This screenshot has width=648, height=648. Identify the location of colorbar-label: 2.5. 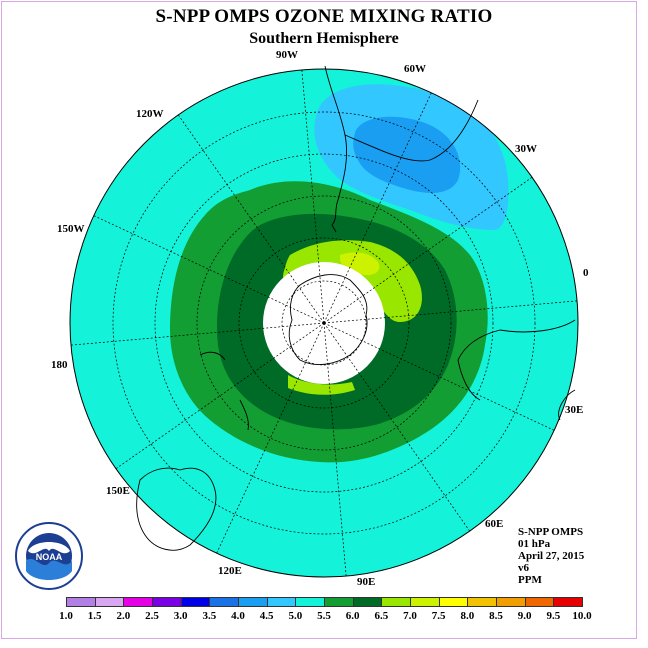
(152, 616).